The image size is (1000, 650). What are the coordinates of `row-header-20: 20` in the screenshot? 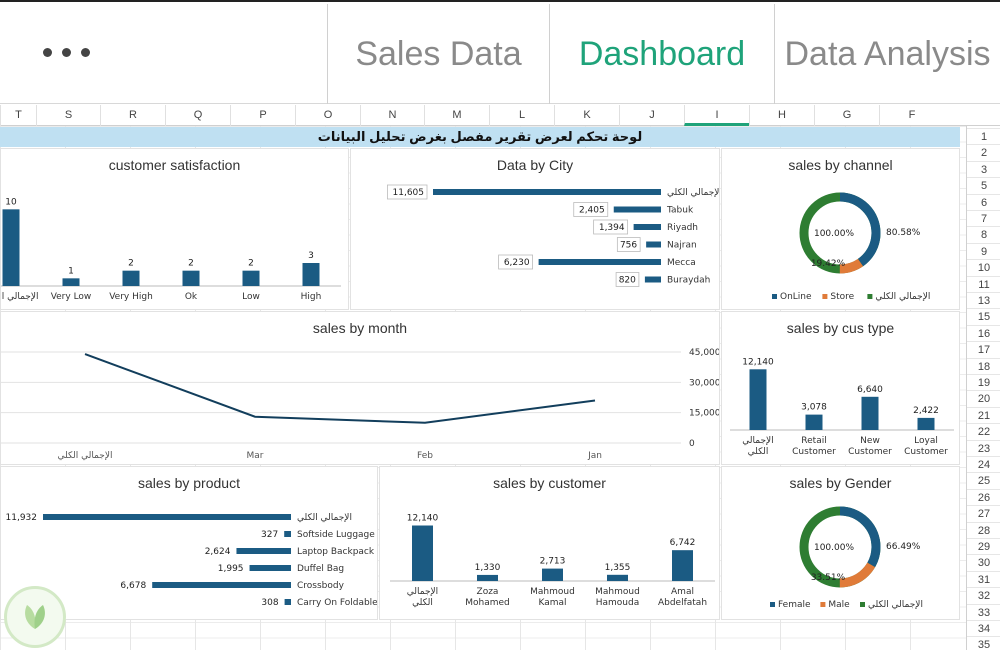 It's located at (983, 398).